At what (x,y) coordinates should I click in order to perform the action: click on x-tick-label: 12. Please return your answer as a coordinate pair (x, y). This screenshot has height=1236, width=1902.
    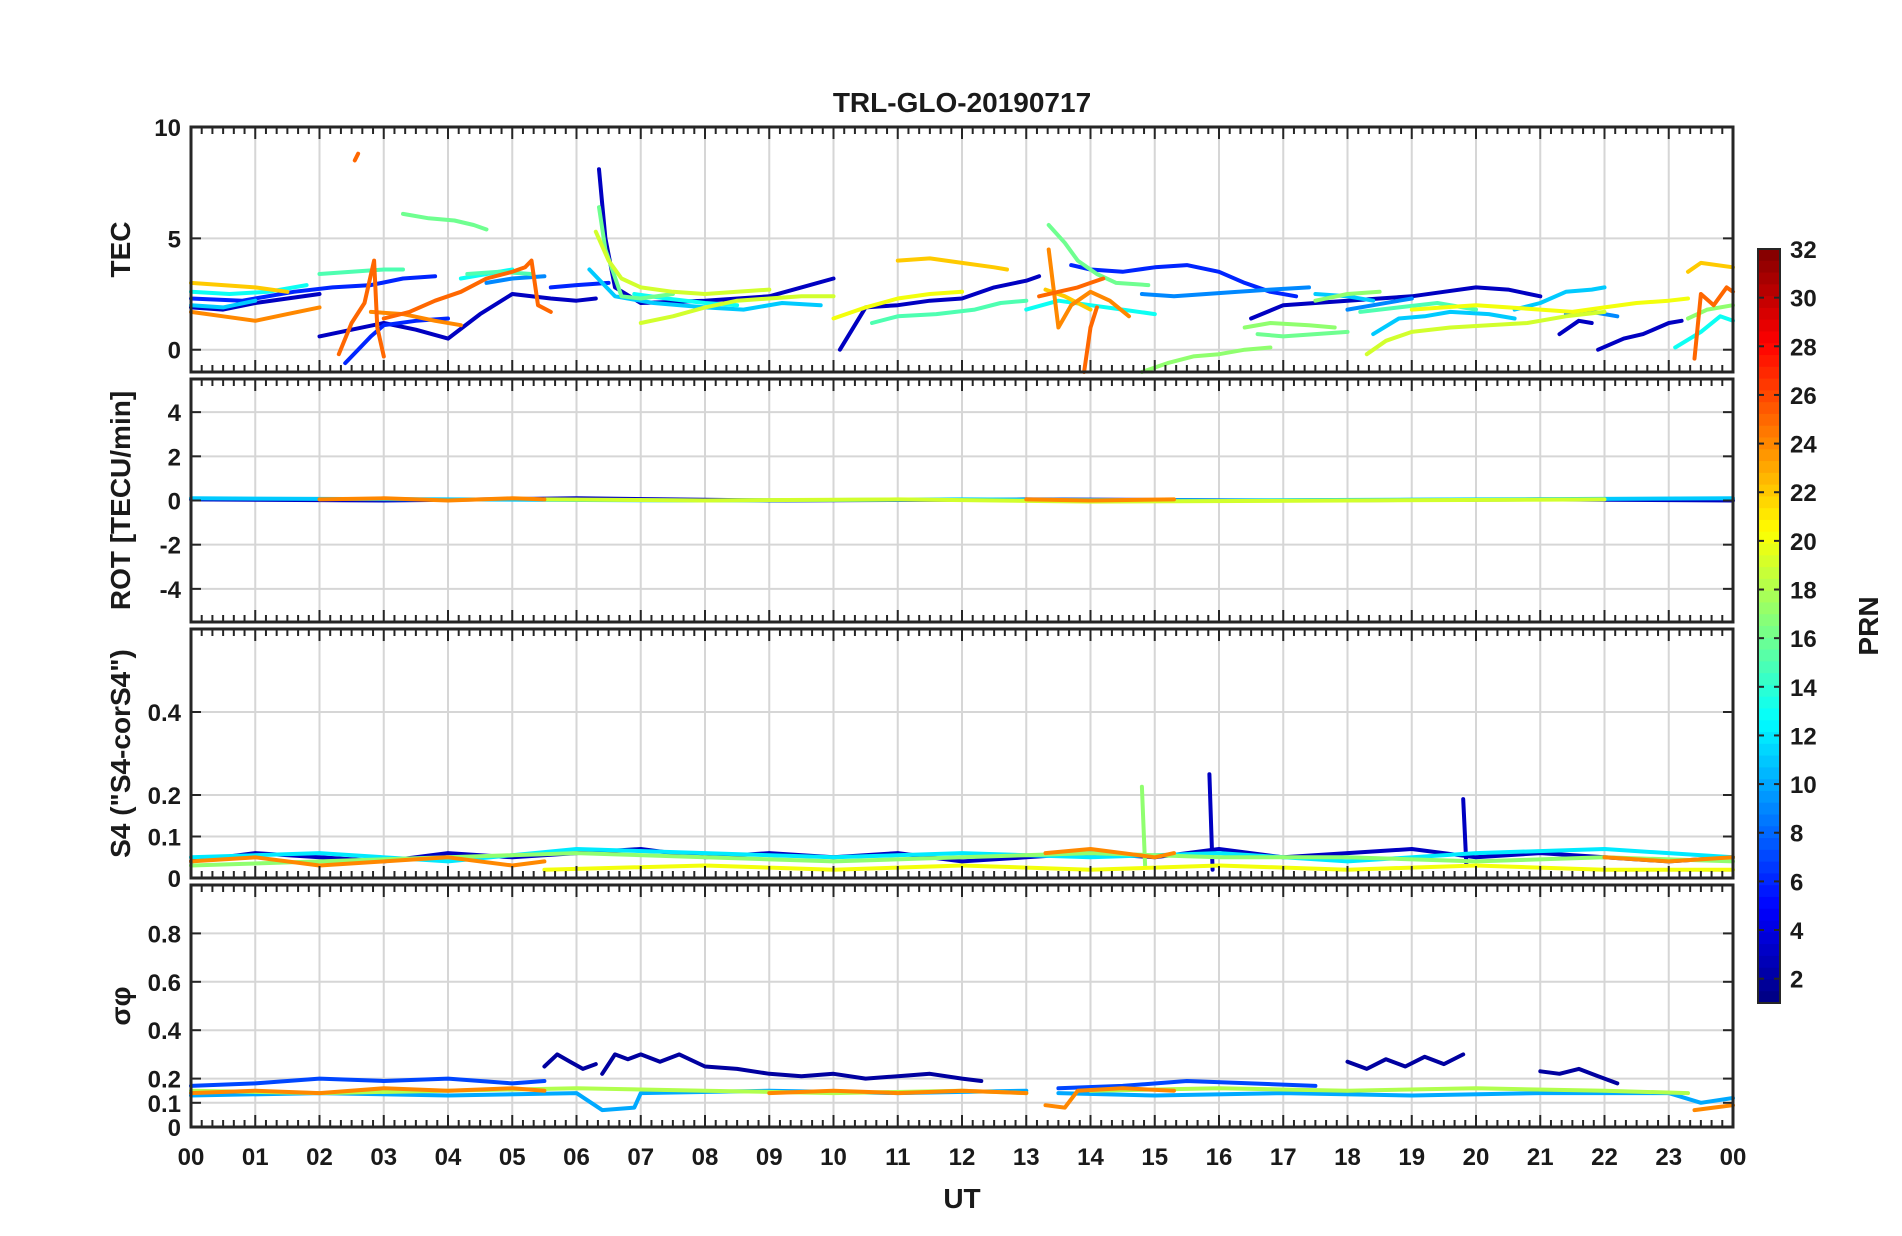
    Looking at the image, I should click on (962, 1157).